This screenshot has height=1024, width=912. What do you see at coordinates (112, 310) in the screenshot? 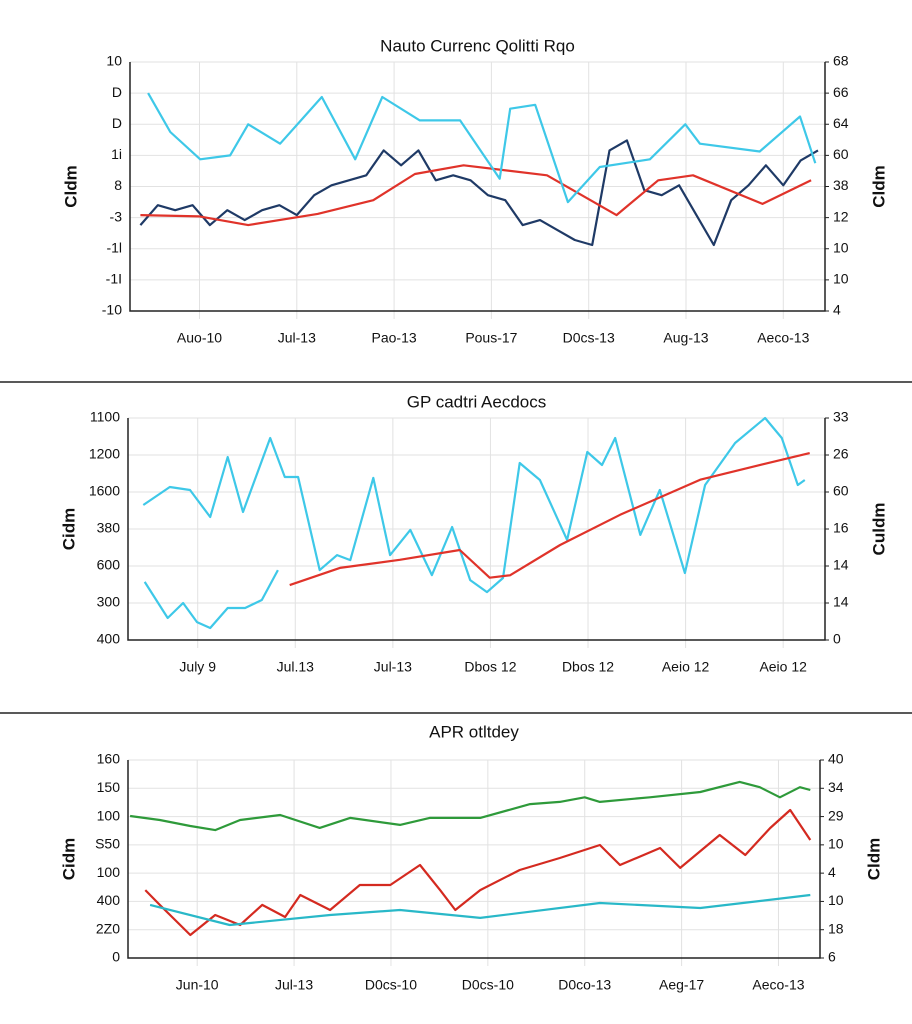
I see `y-tick-label: -10` at bounding box center [112, 310].